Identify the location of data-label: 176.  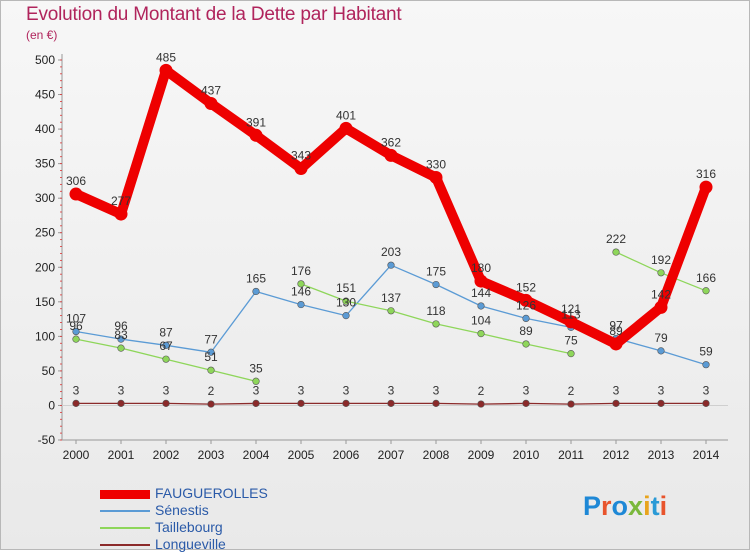
(301, 271).